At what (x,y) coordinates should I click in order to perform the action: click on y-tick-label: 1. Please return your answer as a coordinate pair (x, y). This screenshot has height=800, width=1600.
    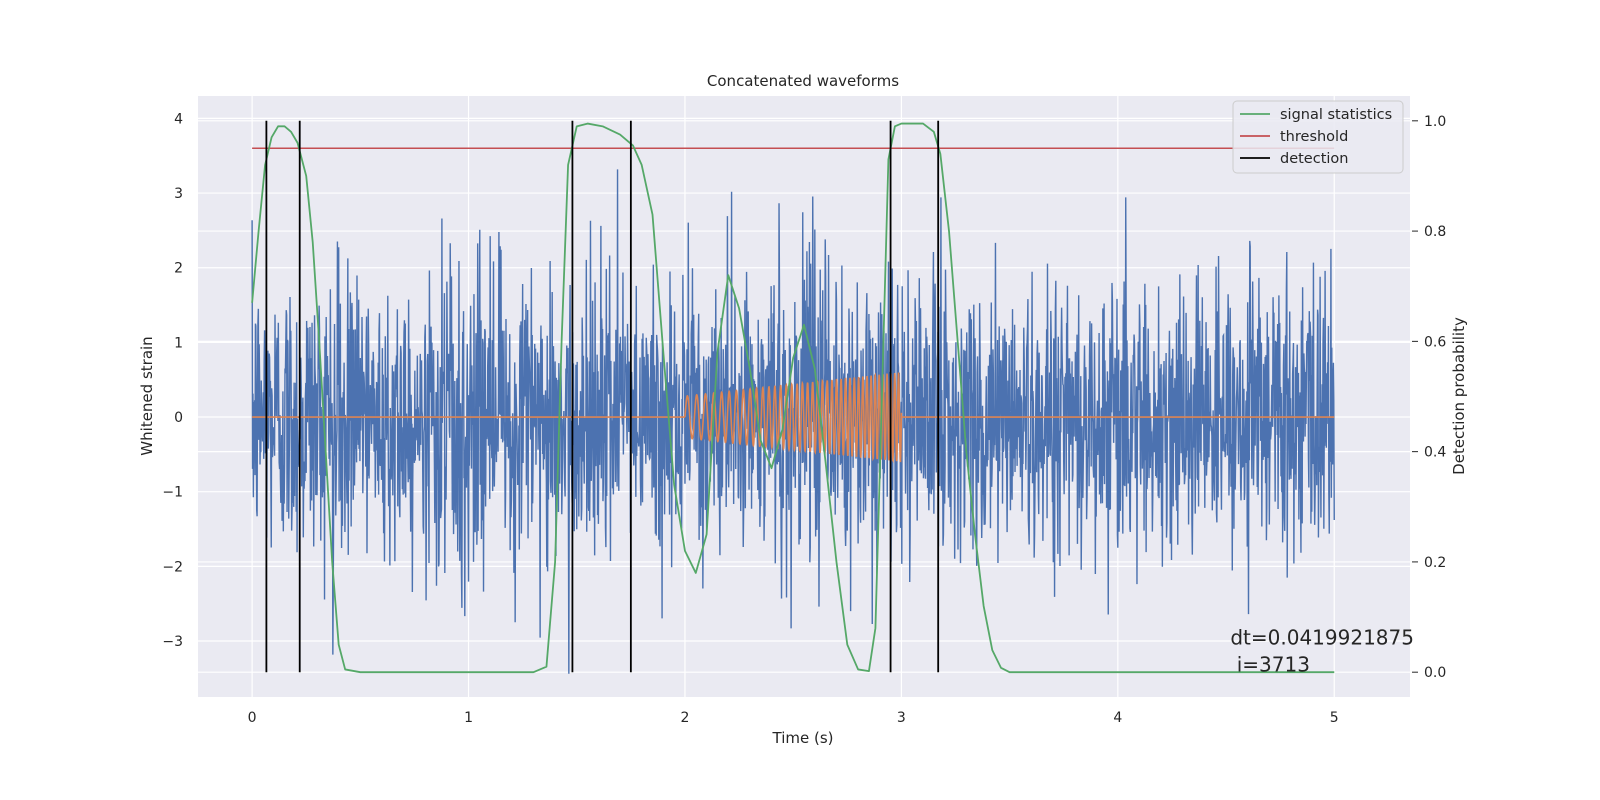
    Looking at the image, I should click on (178, 343).